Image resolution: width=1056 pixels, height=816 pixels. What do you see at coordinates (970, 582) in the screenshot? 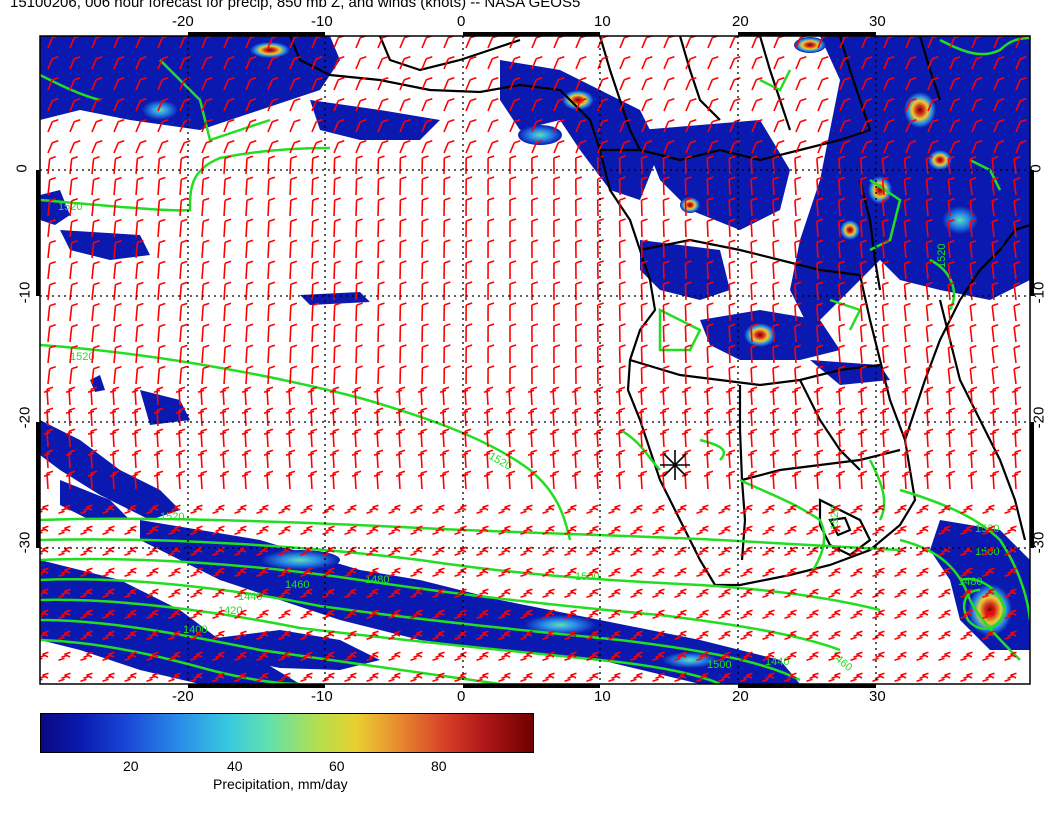
I see `contour-label: 1480` at bounding box center [970, 582].